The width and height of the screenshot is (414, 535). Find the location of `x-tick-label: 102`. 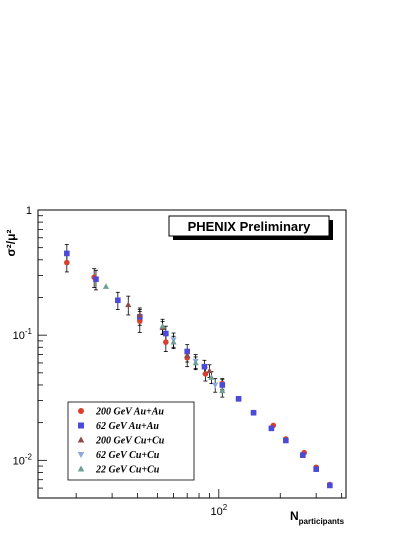

x-tick-label: 102 is located at coordinates (218, 510).